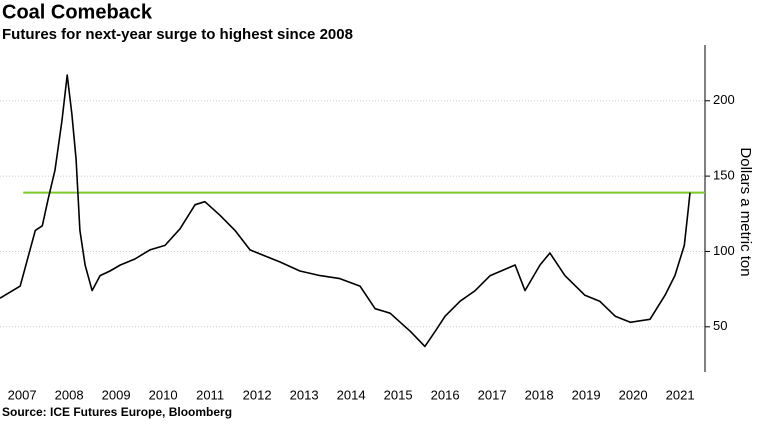 Image resolution: width=757 pixels, height=424 pixels. I want to click on x-tick-label: 2016, so click(445, 394).